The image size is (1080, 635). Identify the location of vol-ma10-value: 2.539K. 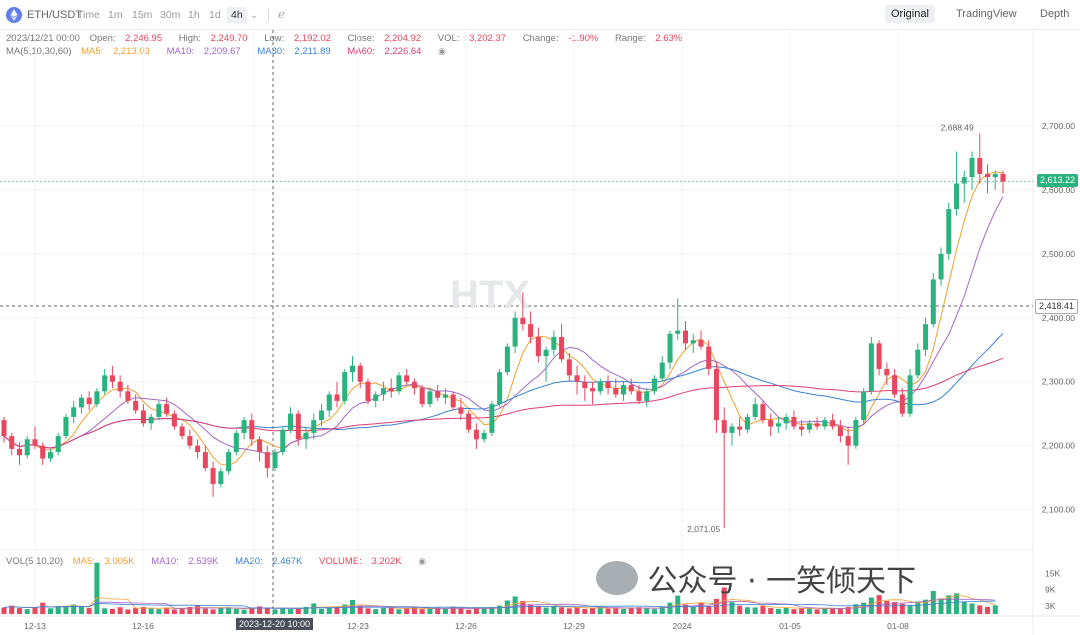
(203, 561).